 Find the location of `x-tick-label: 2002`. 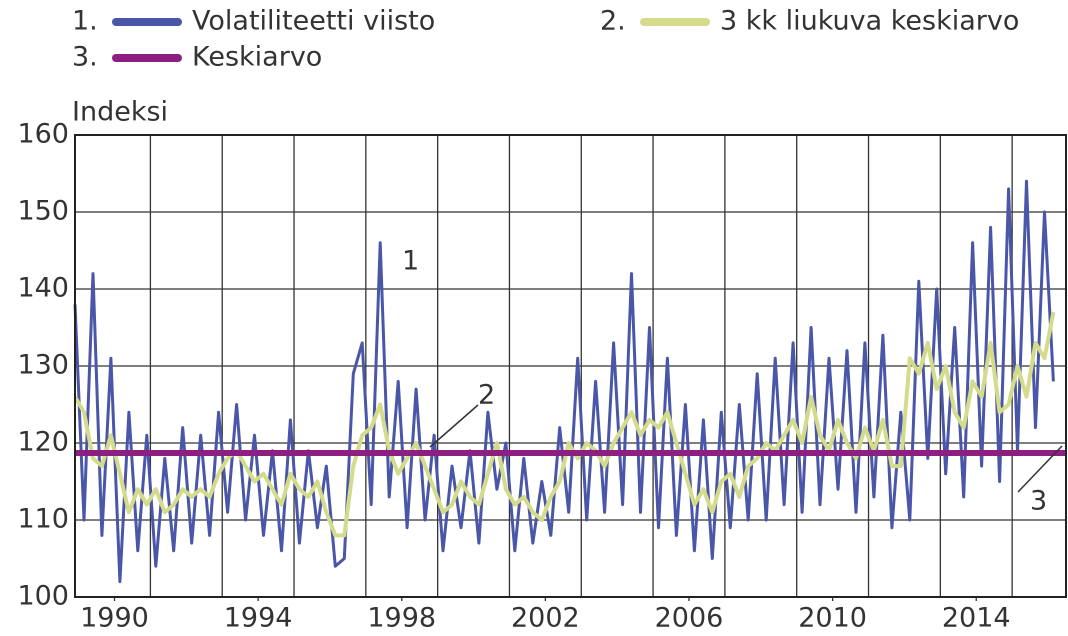

x-tick-label: 2002 is located at coordinates (545, 618).